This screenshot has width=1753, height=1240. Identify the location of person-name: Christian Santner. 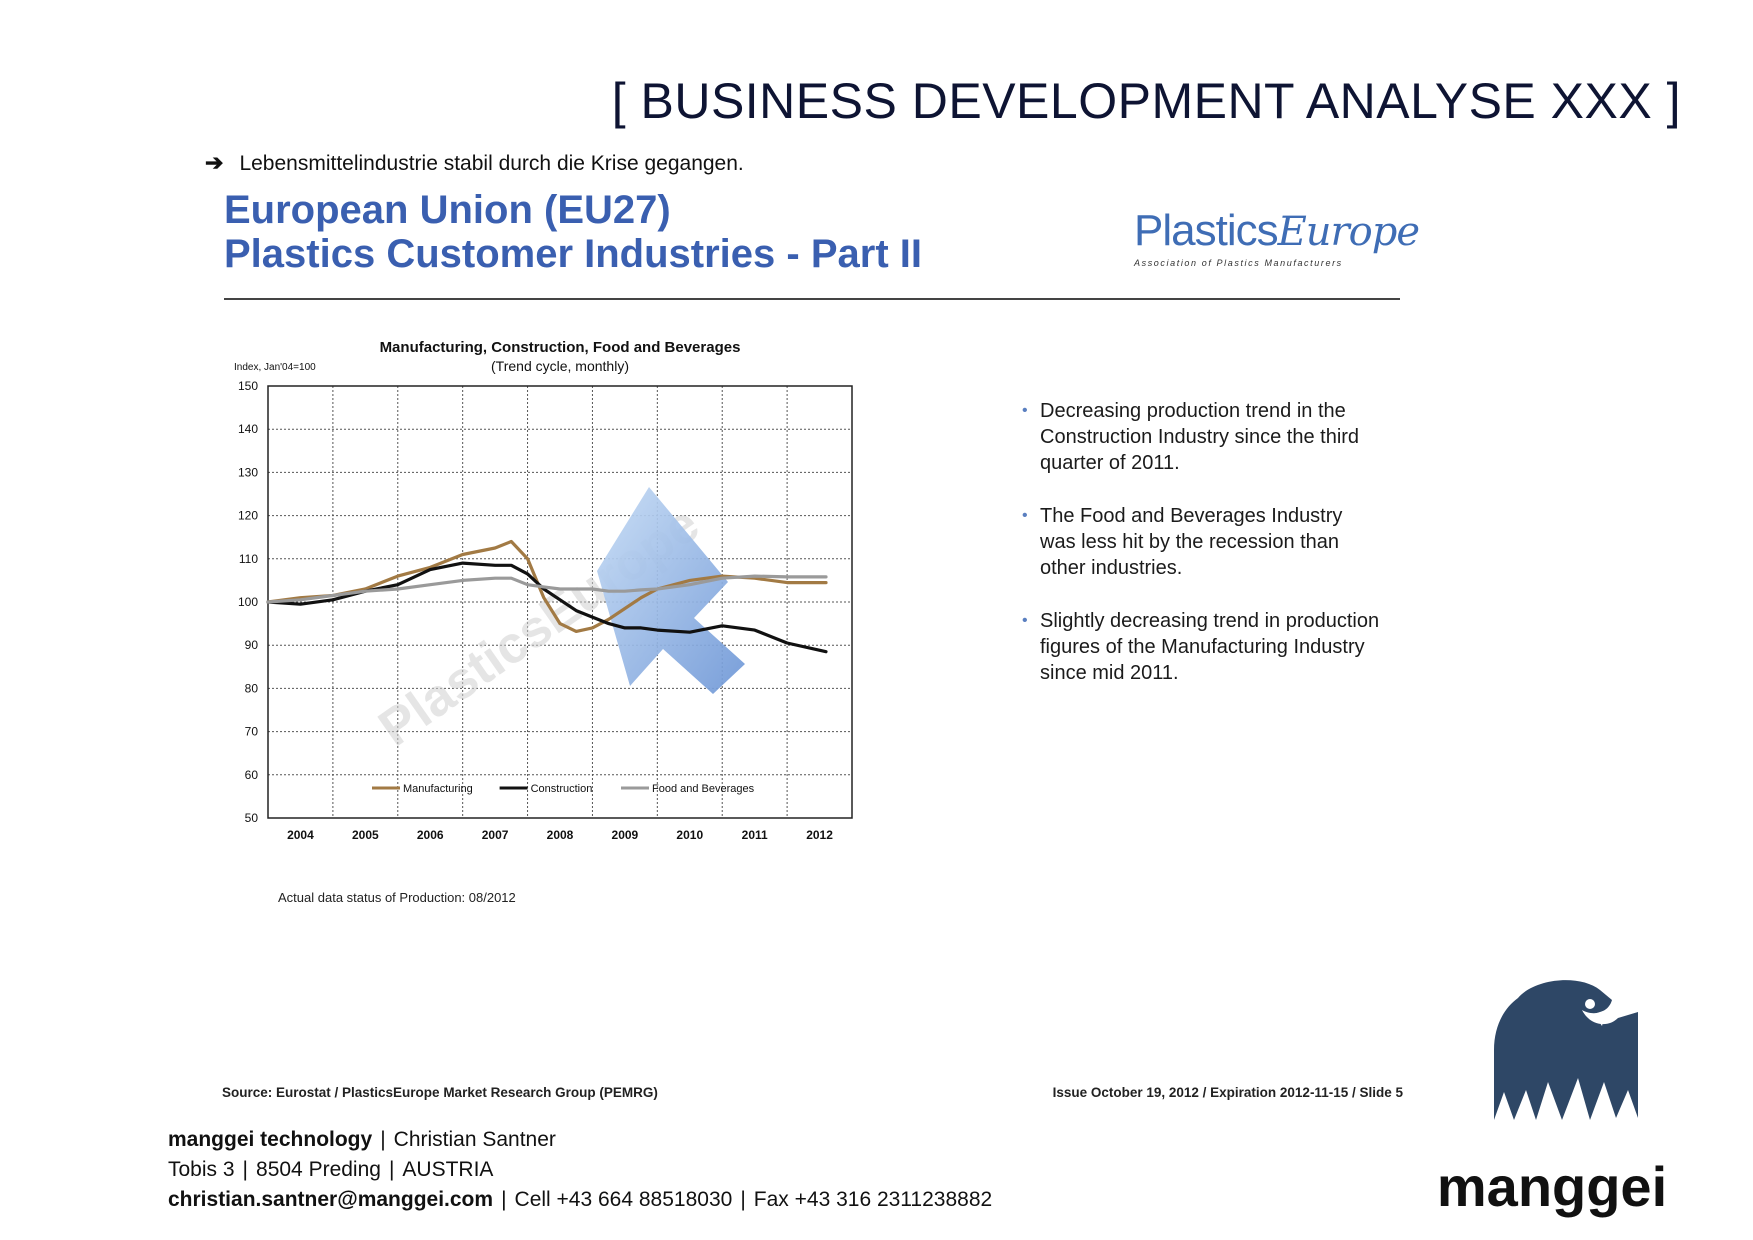
(474, 1139).